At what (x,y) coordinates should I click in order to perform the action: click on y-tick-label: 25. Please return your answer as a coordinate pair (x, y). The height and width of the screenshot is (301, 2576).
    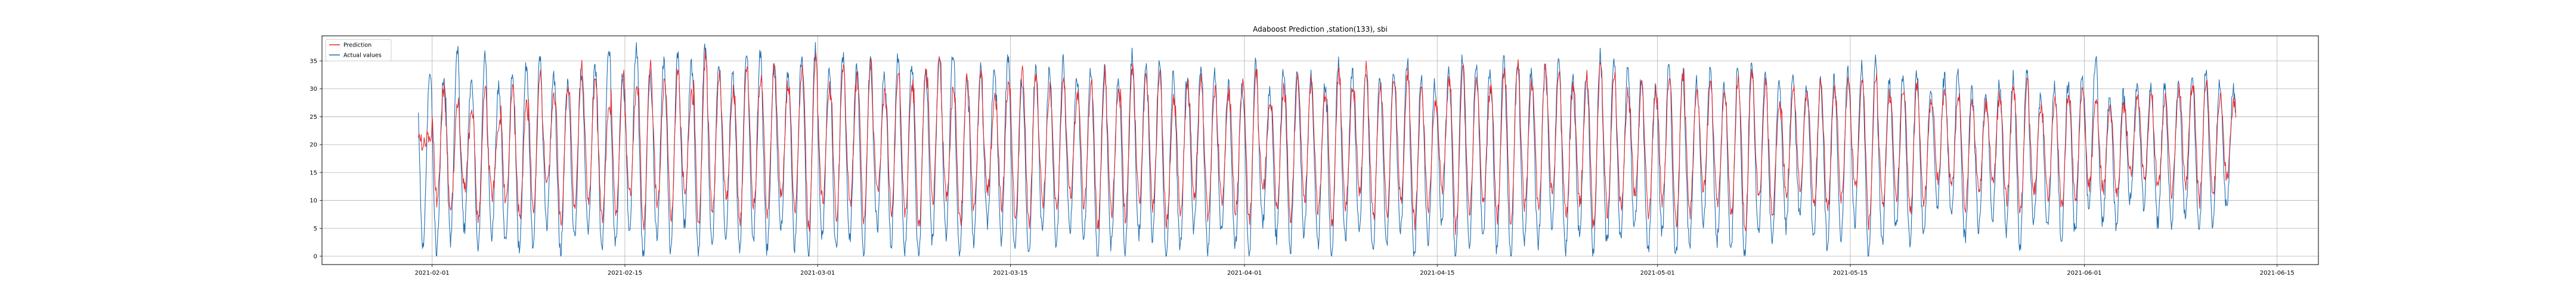
    Looking at the image, I should click on (313, 117).